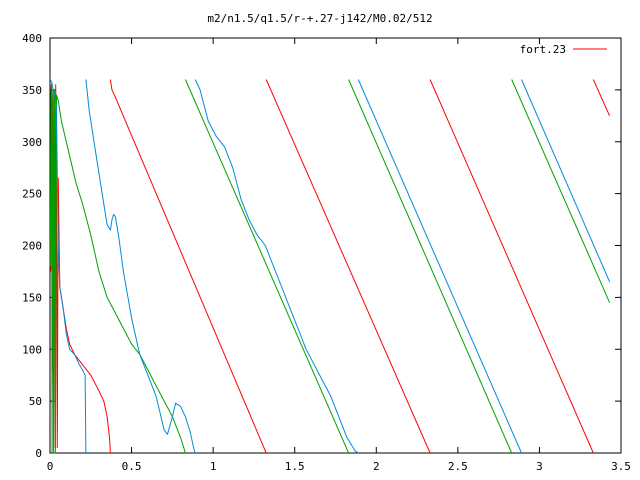  I want to click on x-tick-label: 0.5, so click(132, 466).